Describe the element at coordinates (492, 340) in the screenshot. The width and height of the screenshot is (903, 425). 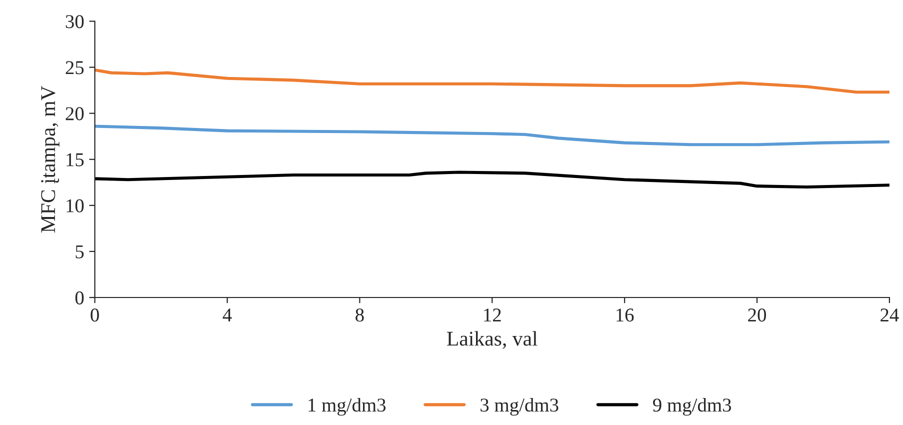
I see `x-axis-title: Laikas, val` at that location.